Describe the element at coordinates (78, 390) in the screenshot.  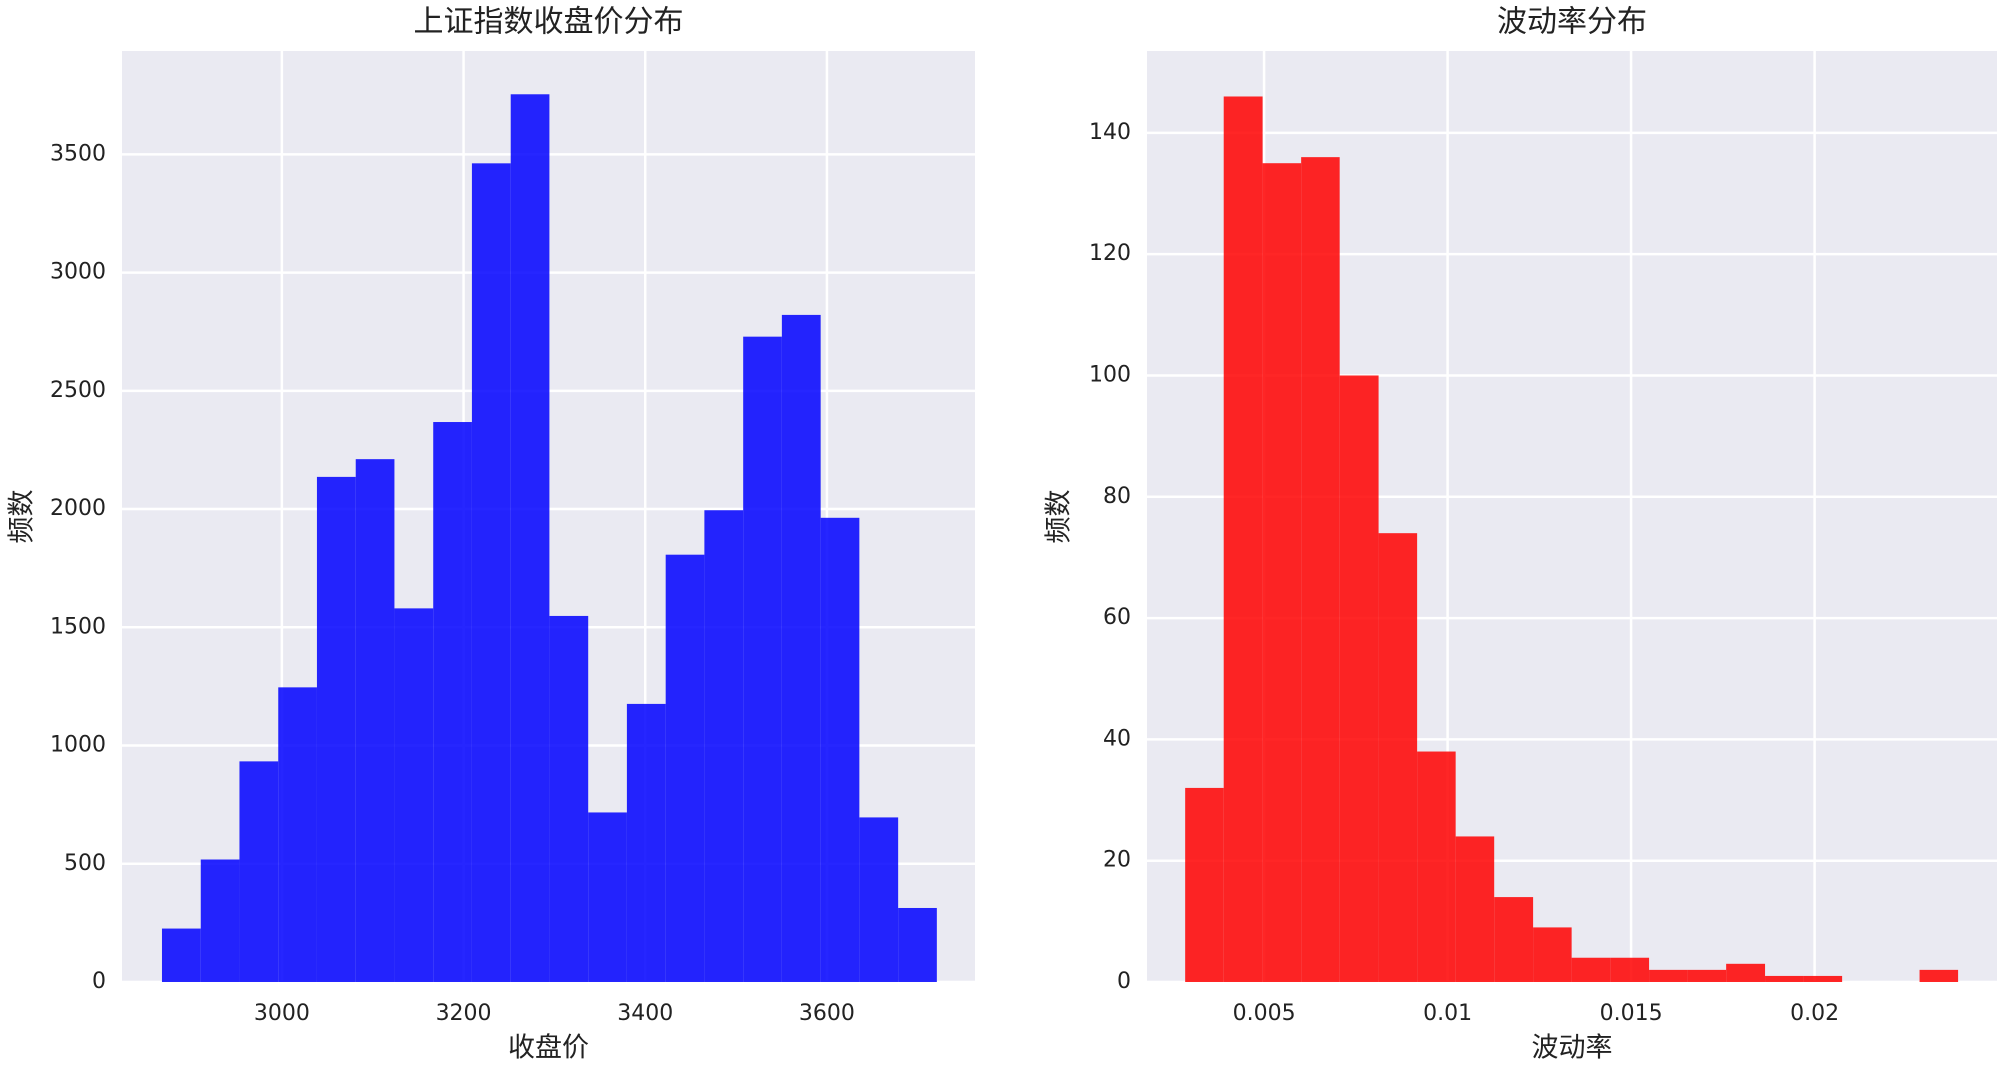
I see `y-tick-label: 2500` at that location.